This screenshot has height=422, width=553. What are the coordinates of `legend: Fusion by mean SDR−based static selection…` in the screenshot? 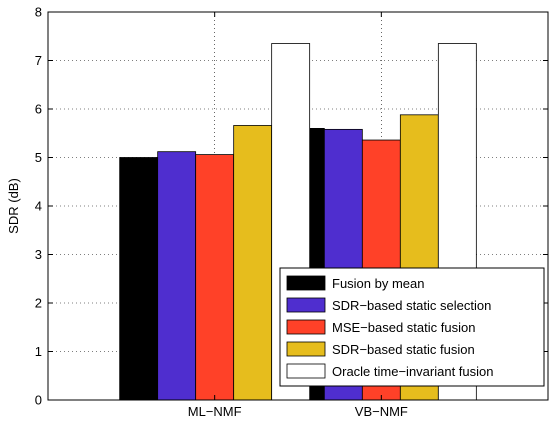 It's located at (412, 327).